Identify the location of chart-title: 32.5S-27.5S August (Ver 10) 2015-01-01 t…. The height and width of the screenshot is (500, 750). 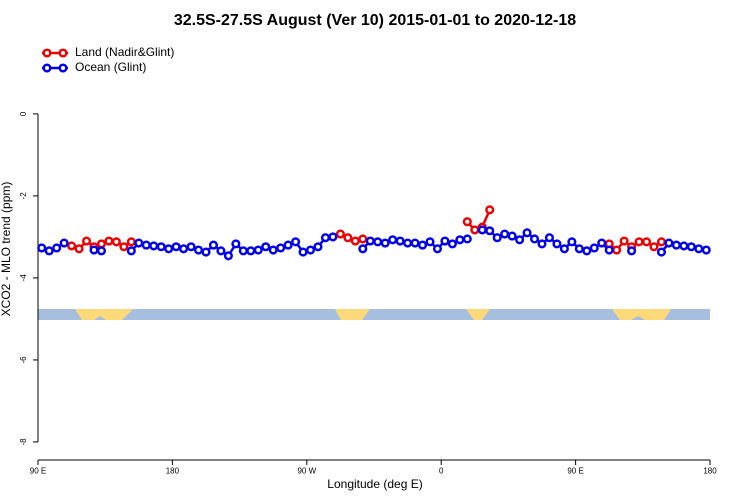
(375, 20).